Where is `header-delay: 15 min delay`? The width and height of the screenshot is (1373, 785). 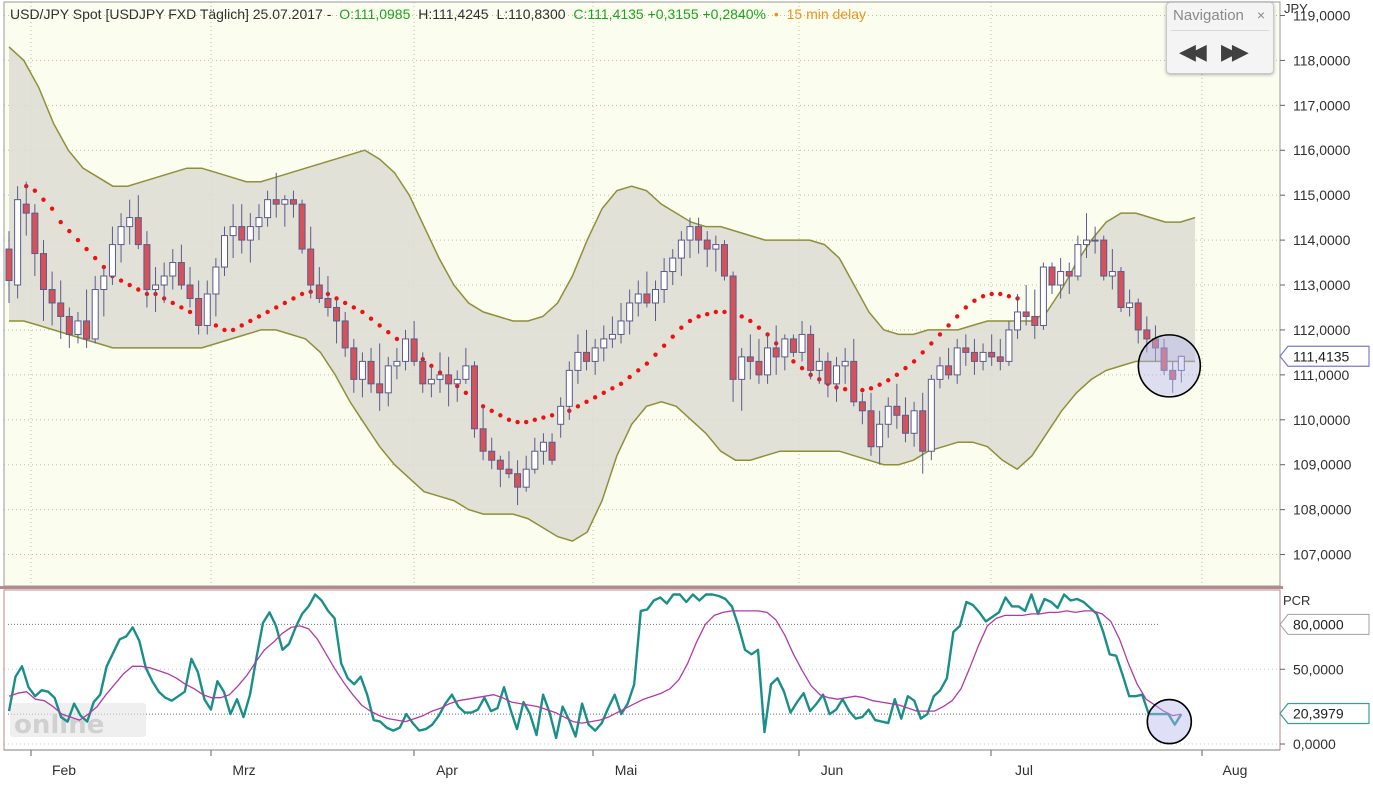
header-delay: 15 min delay is located at coordinates (826, 14).